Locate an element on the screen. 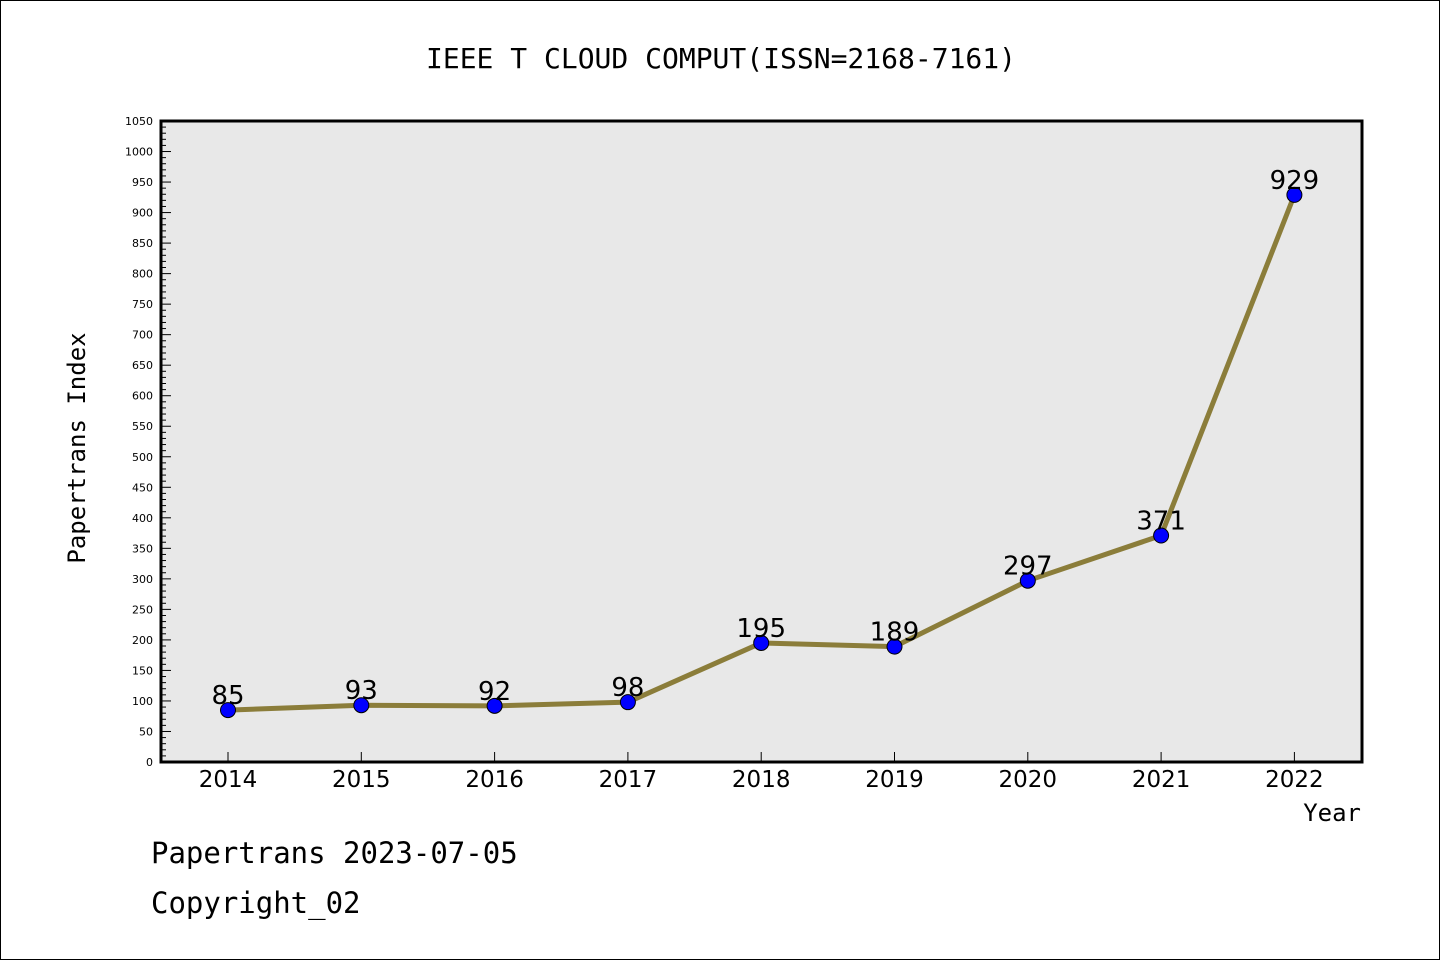 This screenshot has height=961, width=1440. data-label: 85 is located at coordinates (227, 696).